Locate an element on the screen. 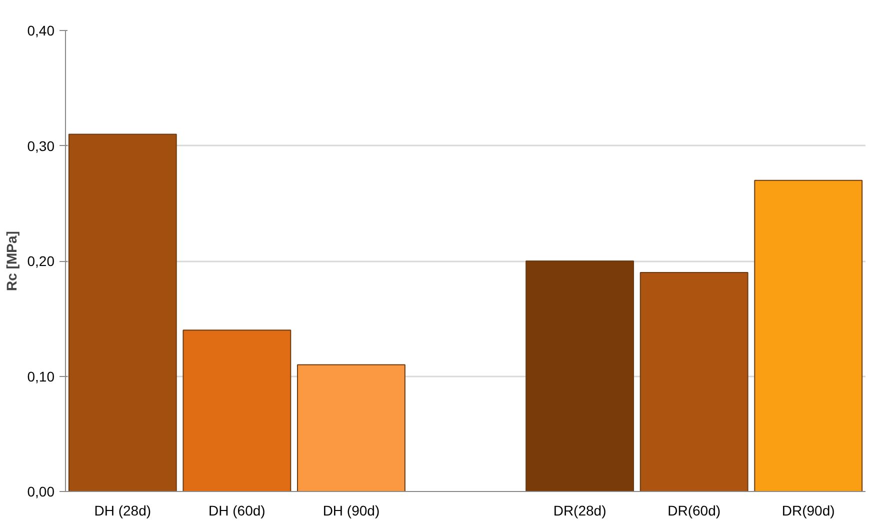  x-tick-label: DH (60d) is located at coordinates (237, 510).